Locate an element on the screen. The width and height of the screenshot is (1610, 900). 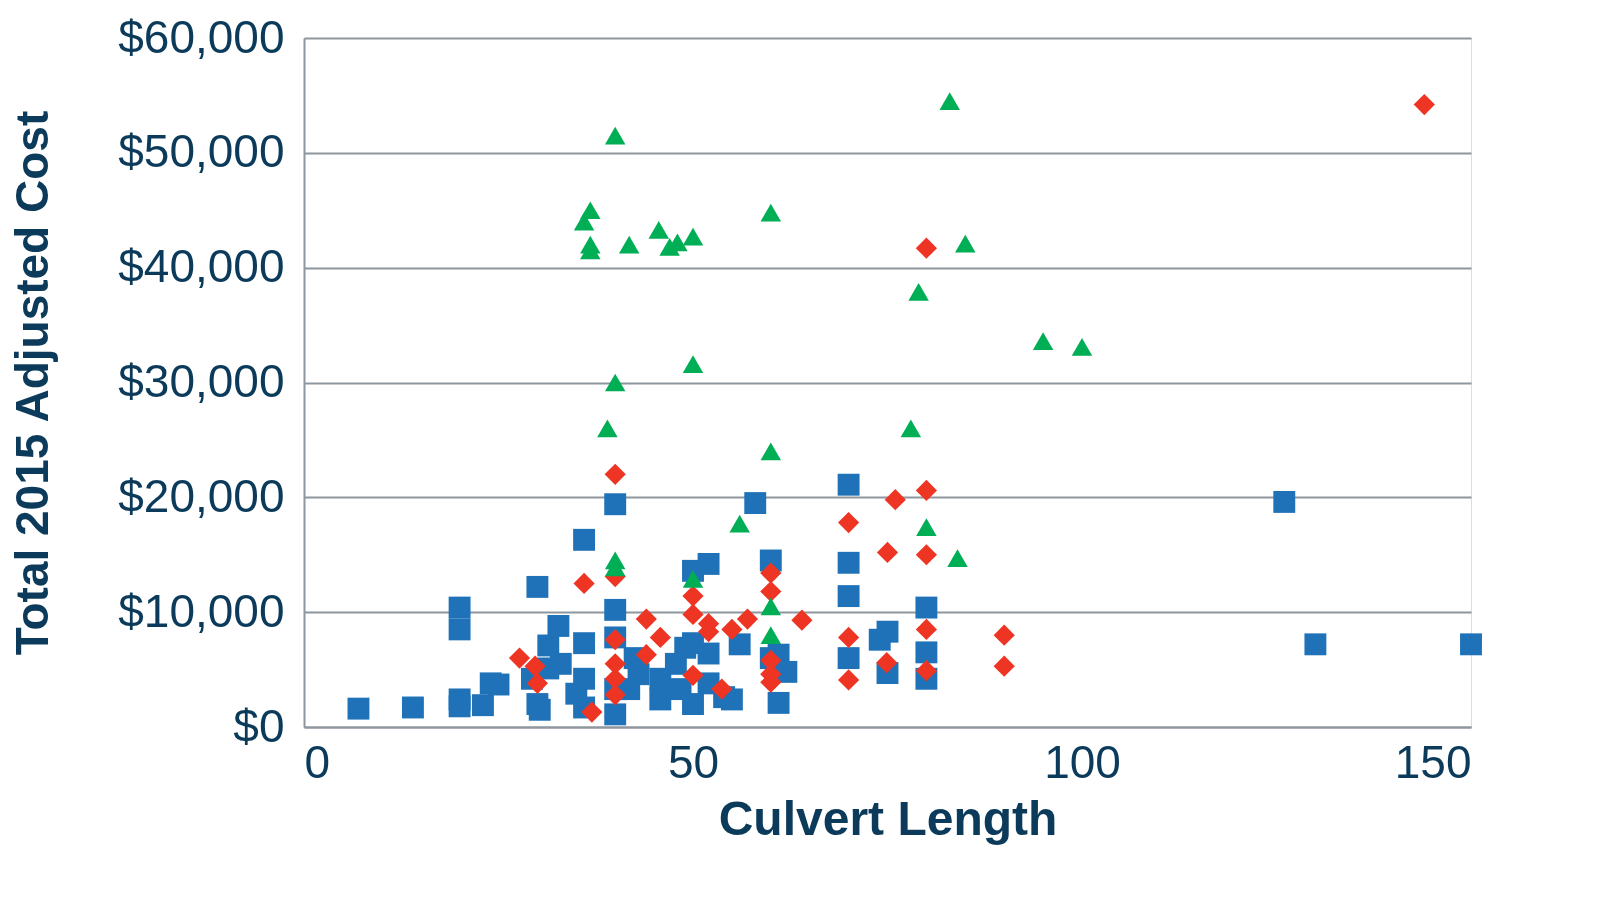
x-tick-label: 50 is located at coordinates (693, 761).